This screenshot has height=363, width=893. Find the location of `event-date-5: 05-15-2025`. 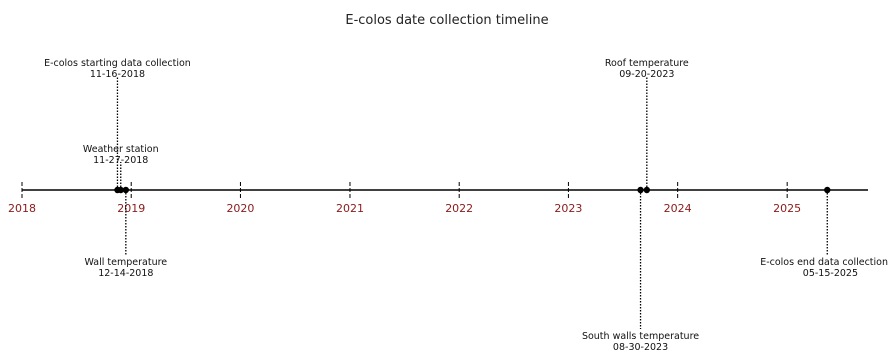

event-date-5: 05-15-2025 is located at coordinates (830, 273).